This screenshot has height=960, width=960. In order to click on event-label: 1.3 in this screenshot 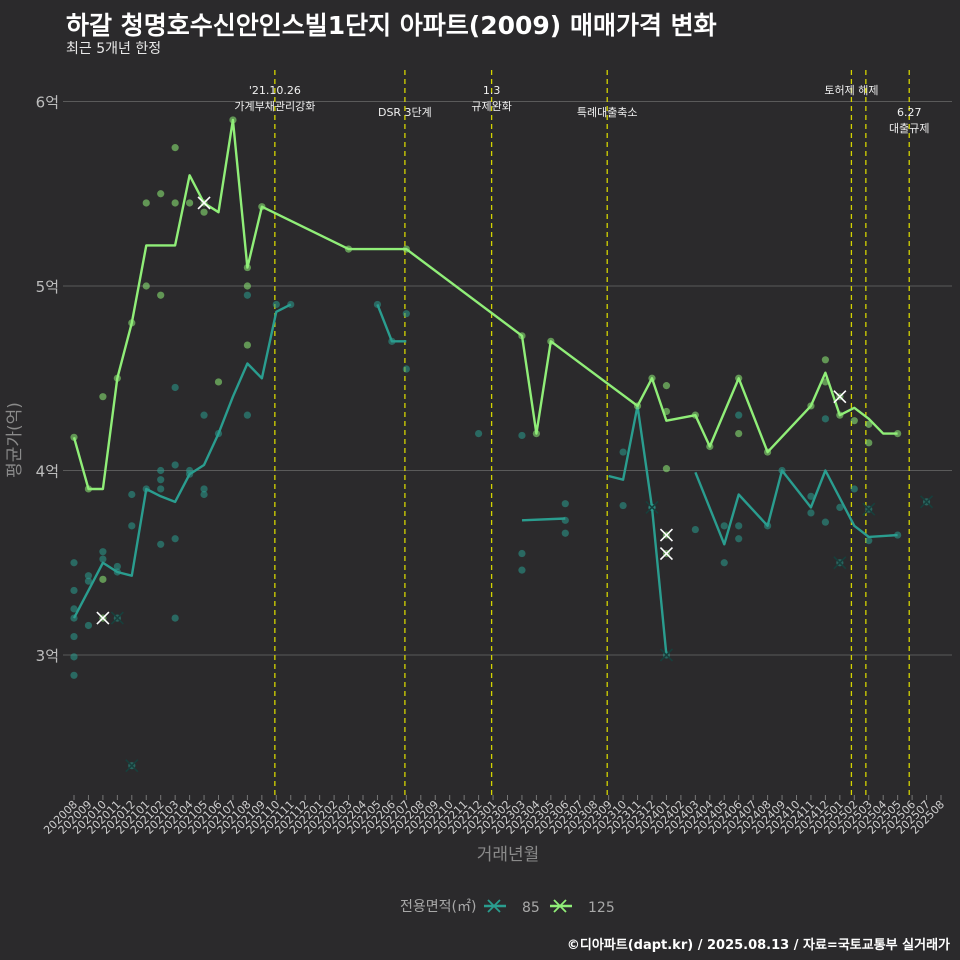, I will do `click(492, 90)`.